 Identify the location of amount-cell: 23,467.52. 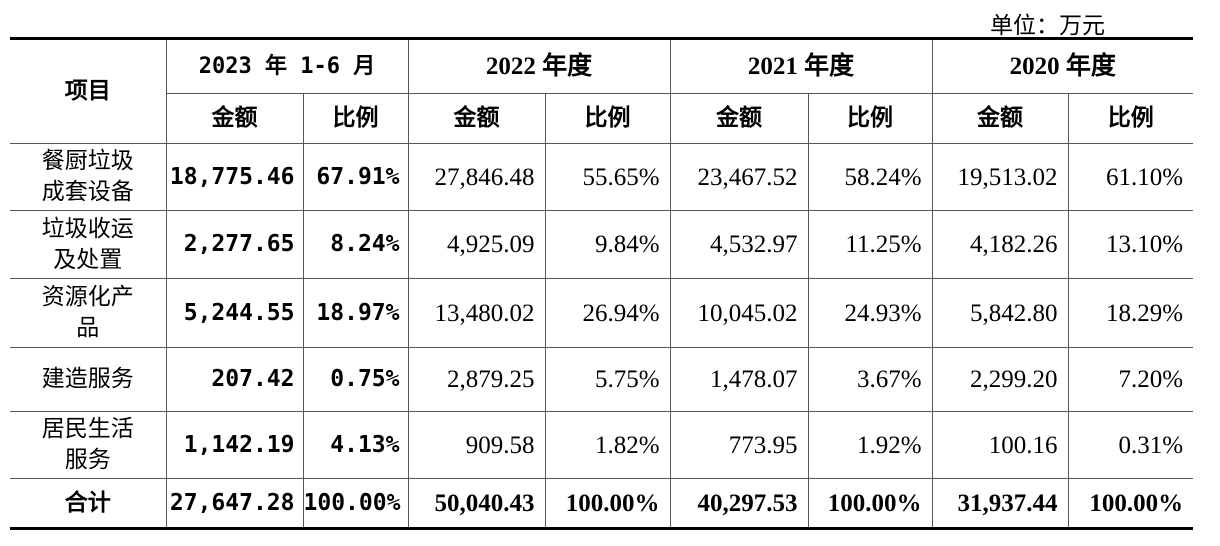
(739, 177).